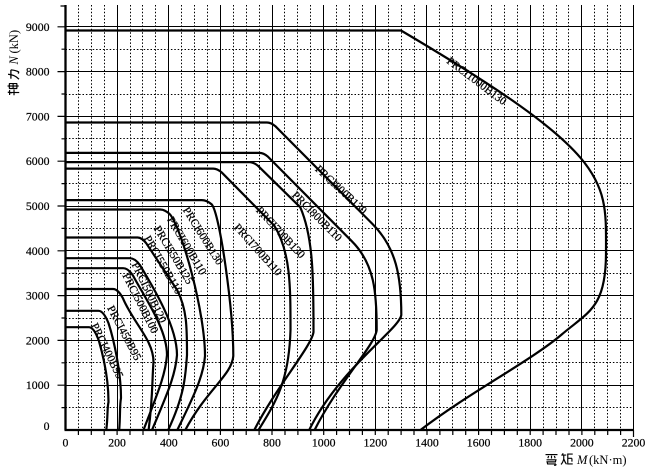  What do you see at coordinates (479, 443) in the screenshot?
I see `svg-text: 1600` at bounding box center [479, 443].